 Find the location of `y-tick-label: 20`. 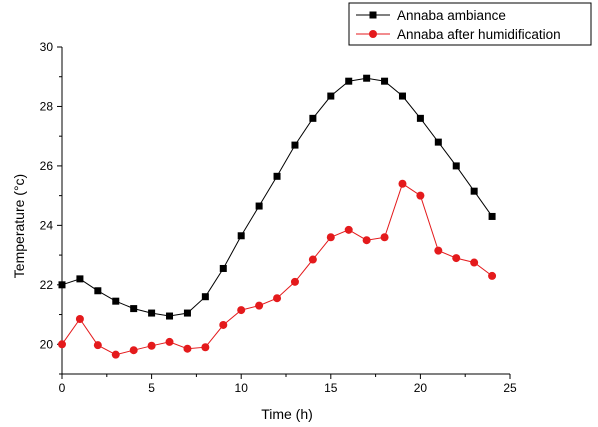

y-tick-label: 20 is located at coordinates (47, 344).